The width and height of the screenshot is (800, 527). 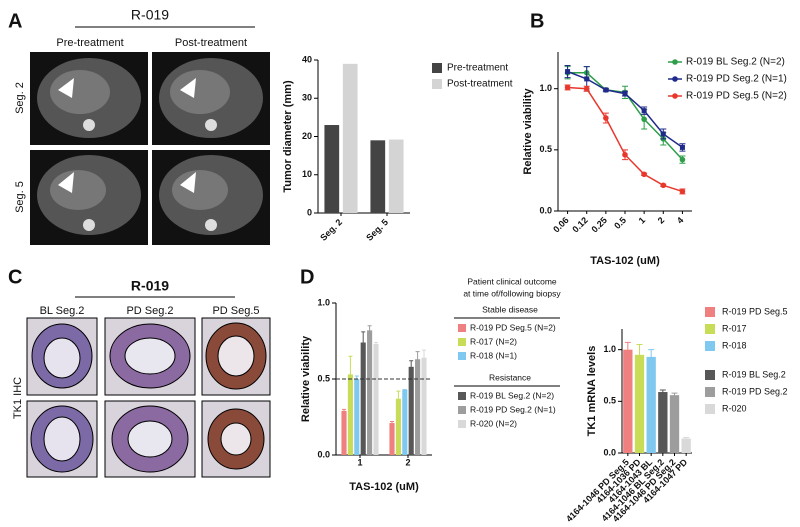 I want to click on ct-images, so click(x=150, y=148).